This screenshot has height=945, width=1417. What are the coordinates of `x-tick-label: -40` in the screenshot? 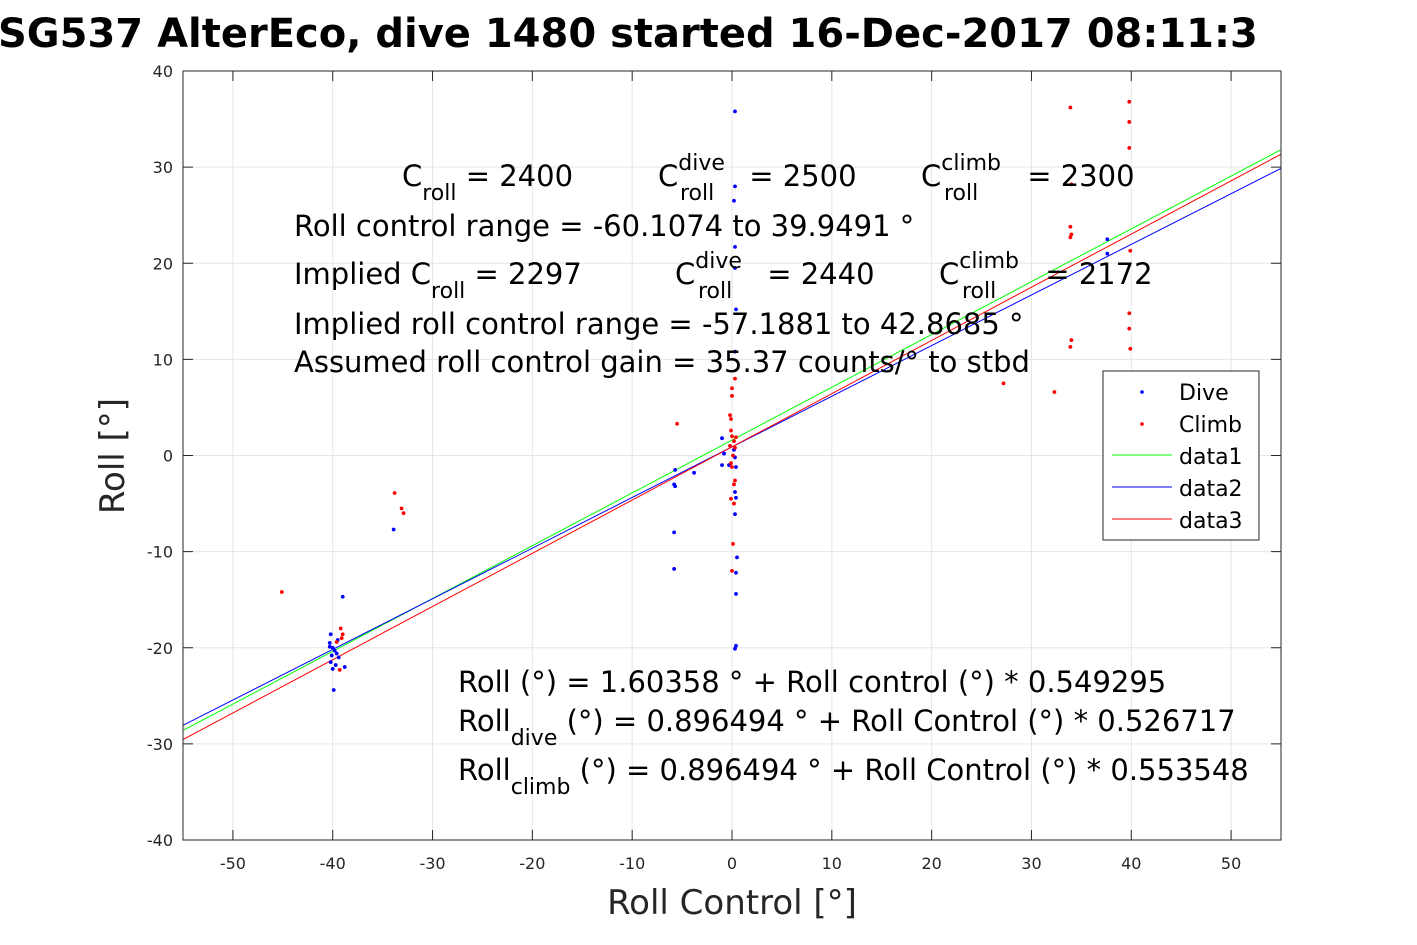 It's located at (333, 863).